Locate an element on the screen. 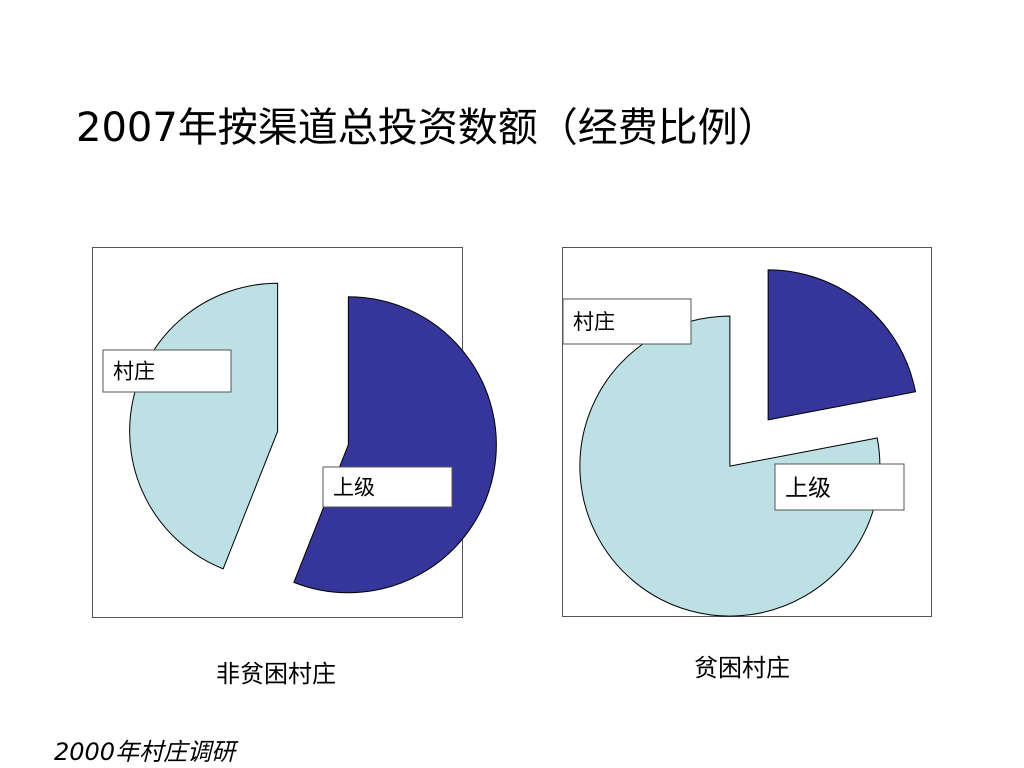  chart-caption-non-poor: 非贫困村庄 is located at coordinates (276, 674).